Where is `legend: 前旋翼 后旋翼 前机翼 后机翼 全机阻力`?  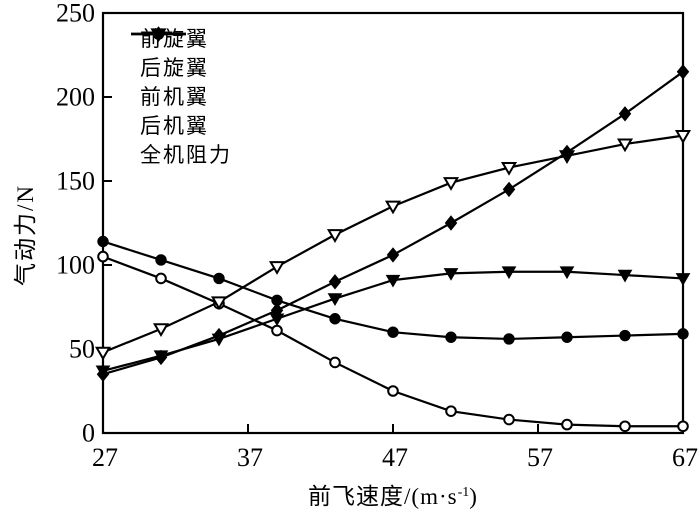 legend: 前旋翼 后旋翼 前机翼 后机翼 全机阻力 is located at coordinates (181, 97).